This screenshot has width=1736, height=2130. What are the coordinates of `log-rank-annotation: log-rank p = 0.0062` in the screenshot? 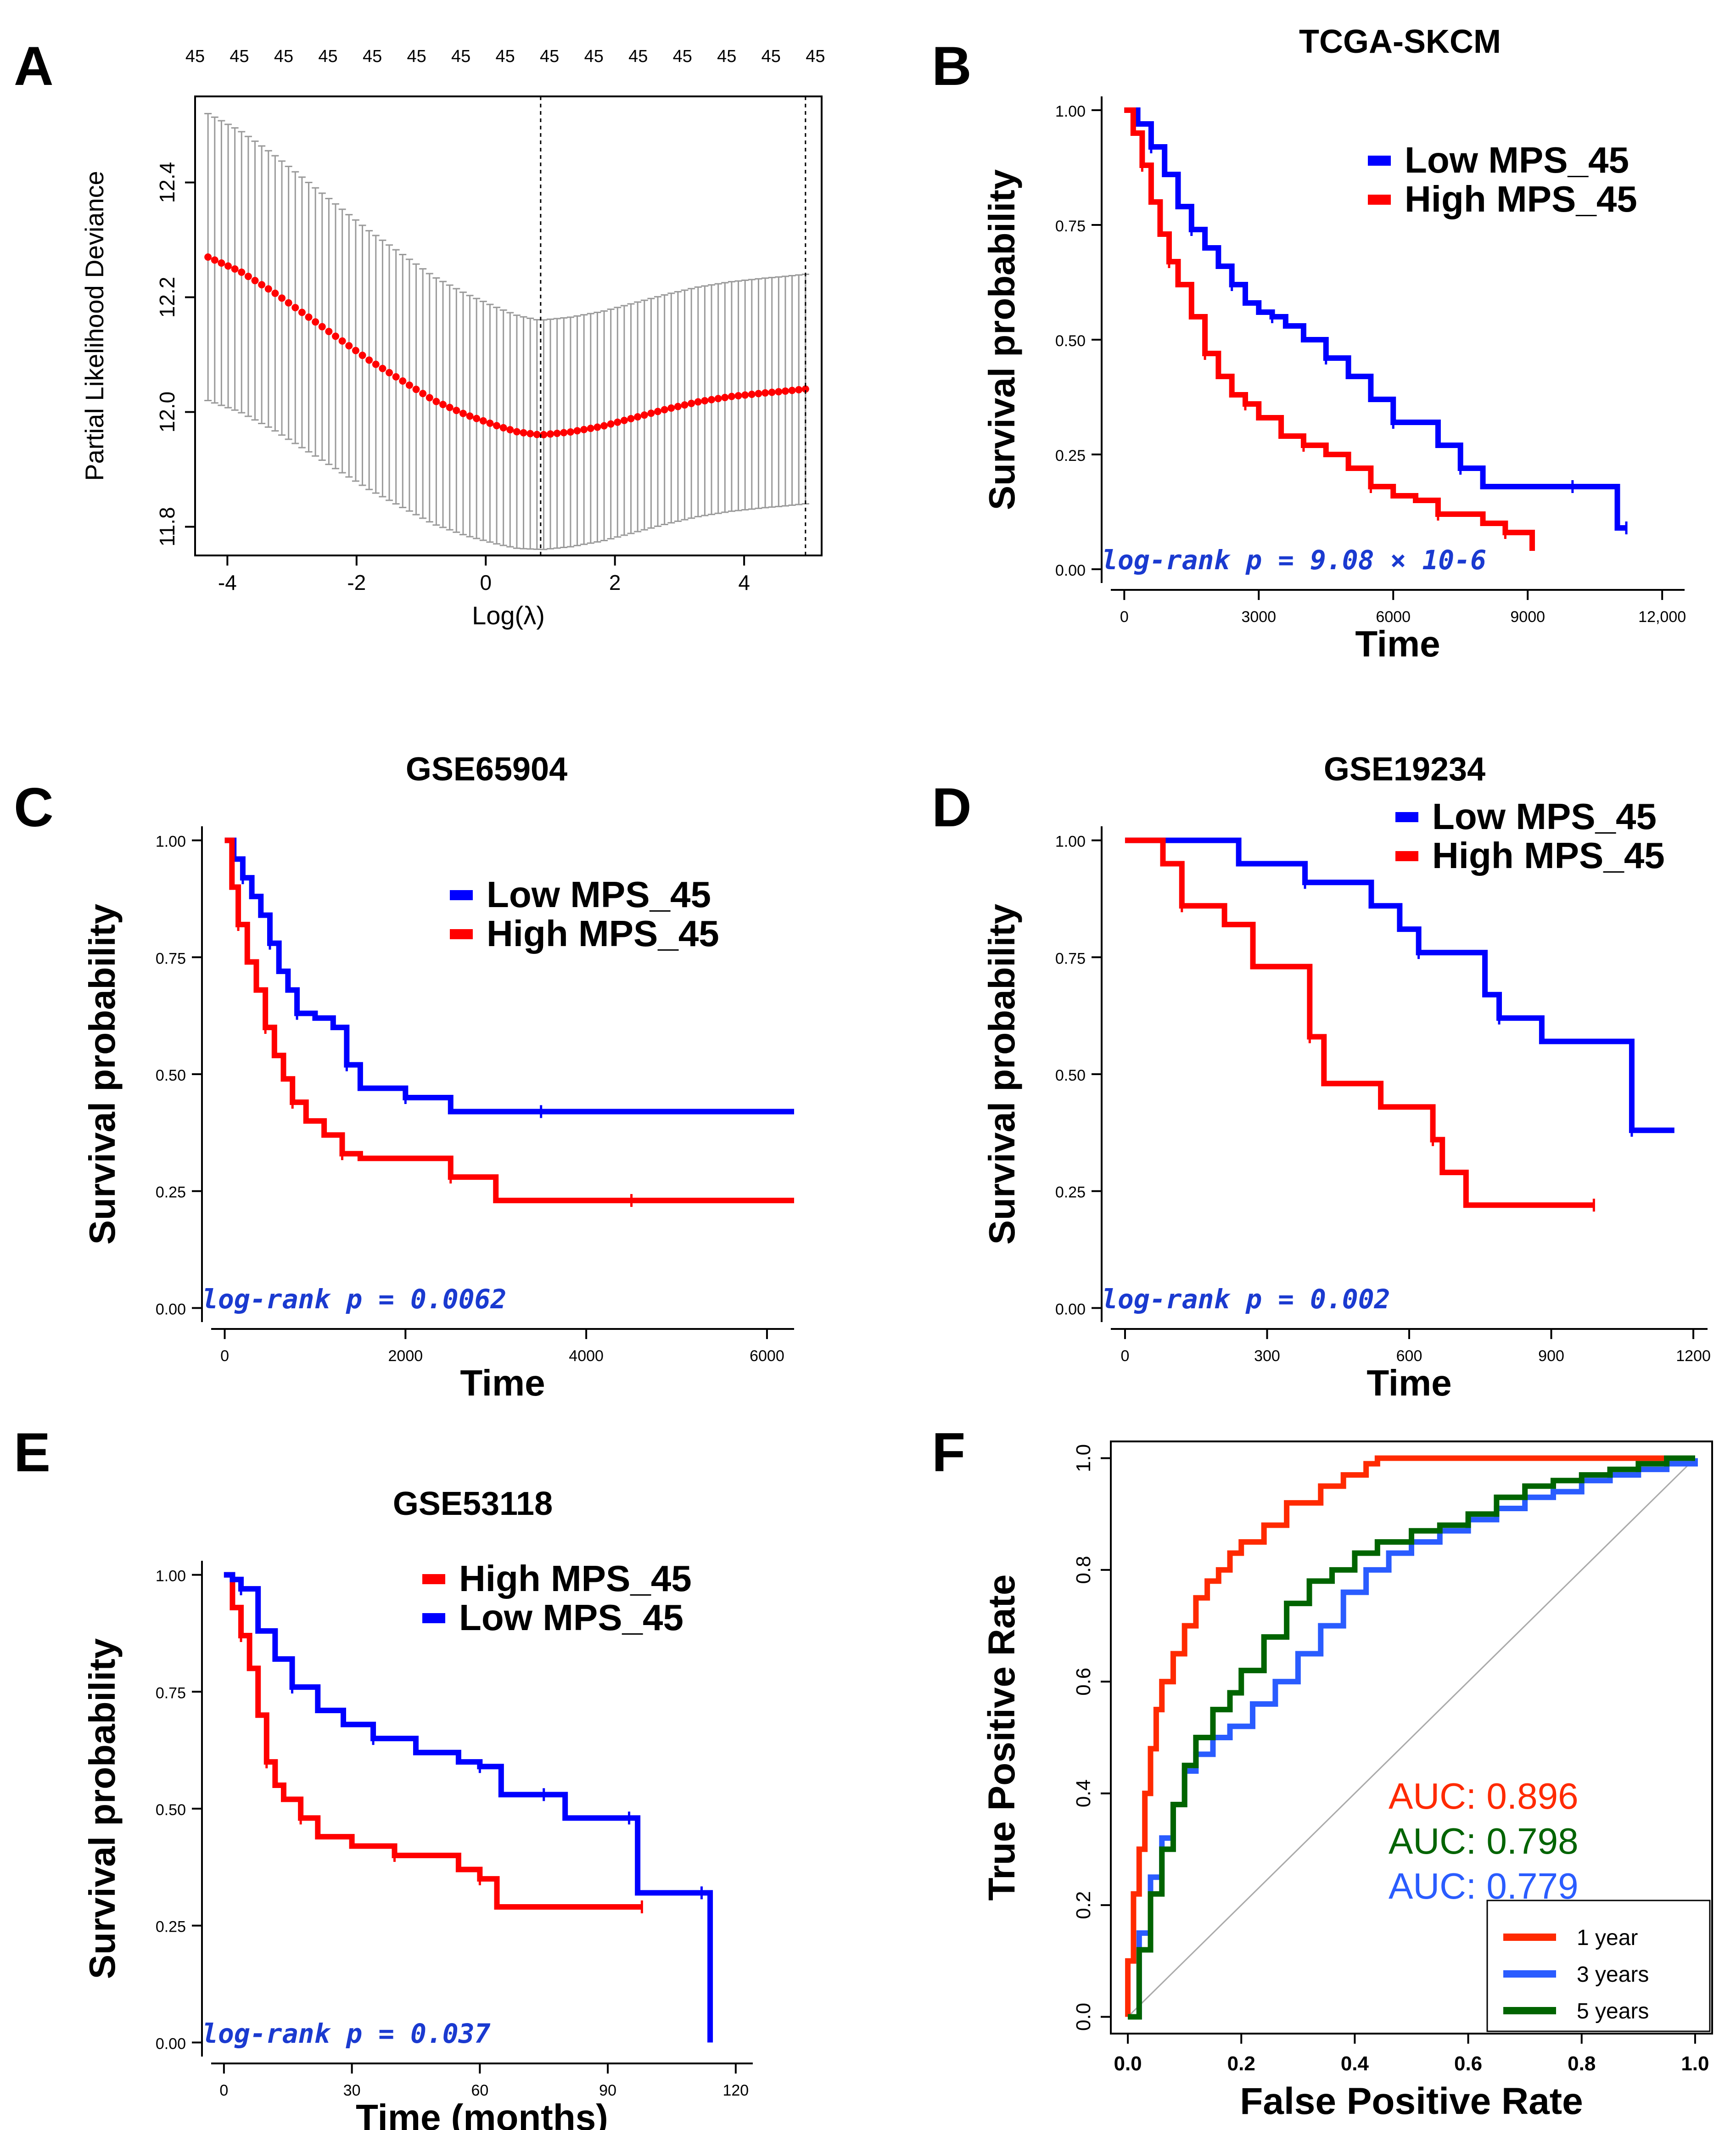 It's located at (354, 1299).